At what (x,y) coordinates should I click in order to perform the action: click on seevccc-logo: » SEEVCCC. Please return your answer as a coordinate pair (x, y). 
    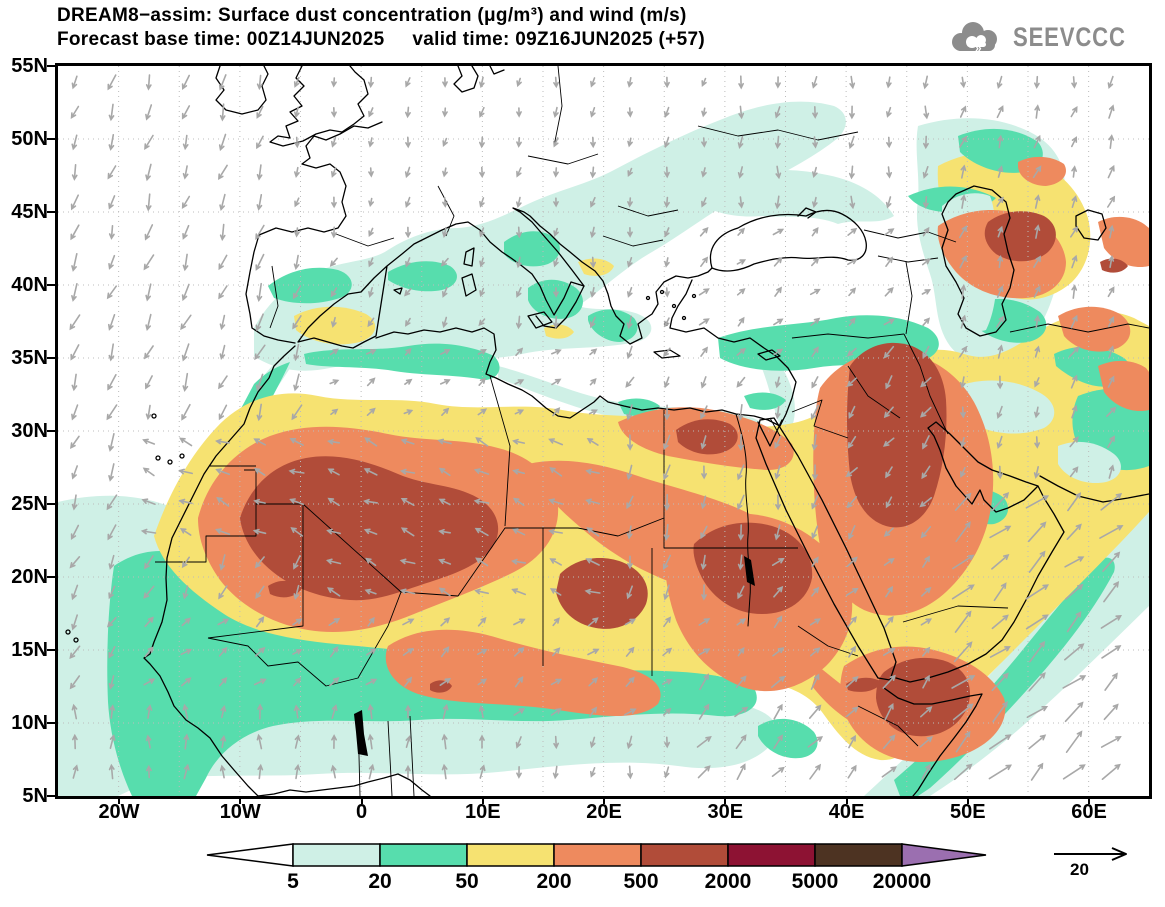
    Looking at the image, I should click on (1048, 37).